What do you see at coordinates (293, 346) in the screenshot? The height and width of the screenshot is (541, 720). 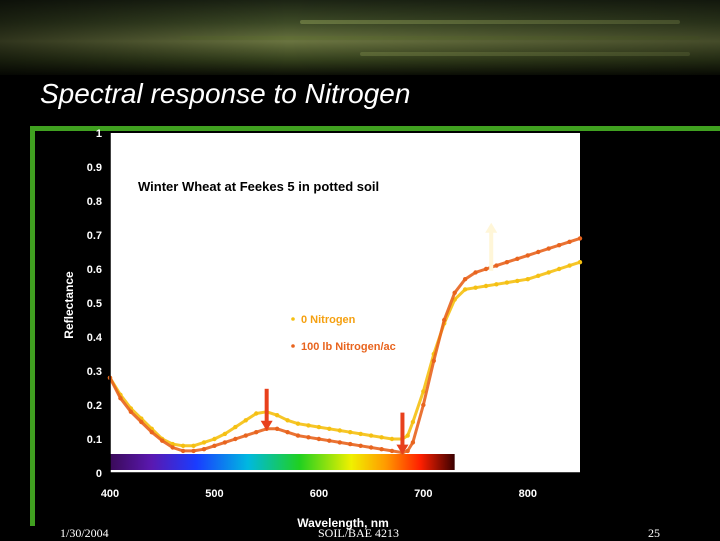 I see `legend-marker-100-nitrogen` at bounding box center [293, 346].